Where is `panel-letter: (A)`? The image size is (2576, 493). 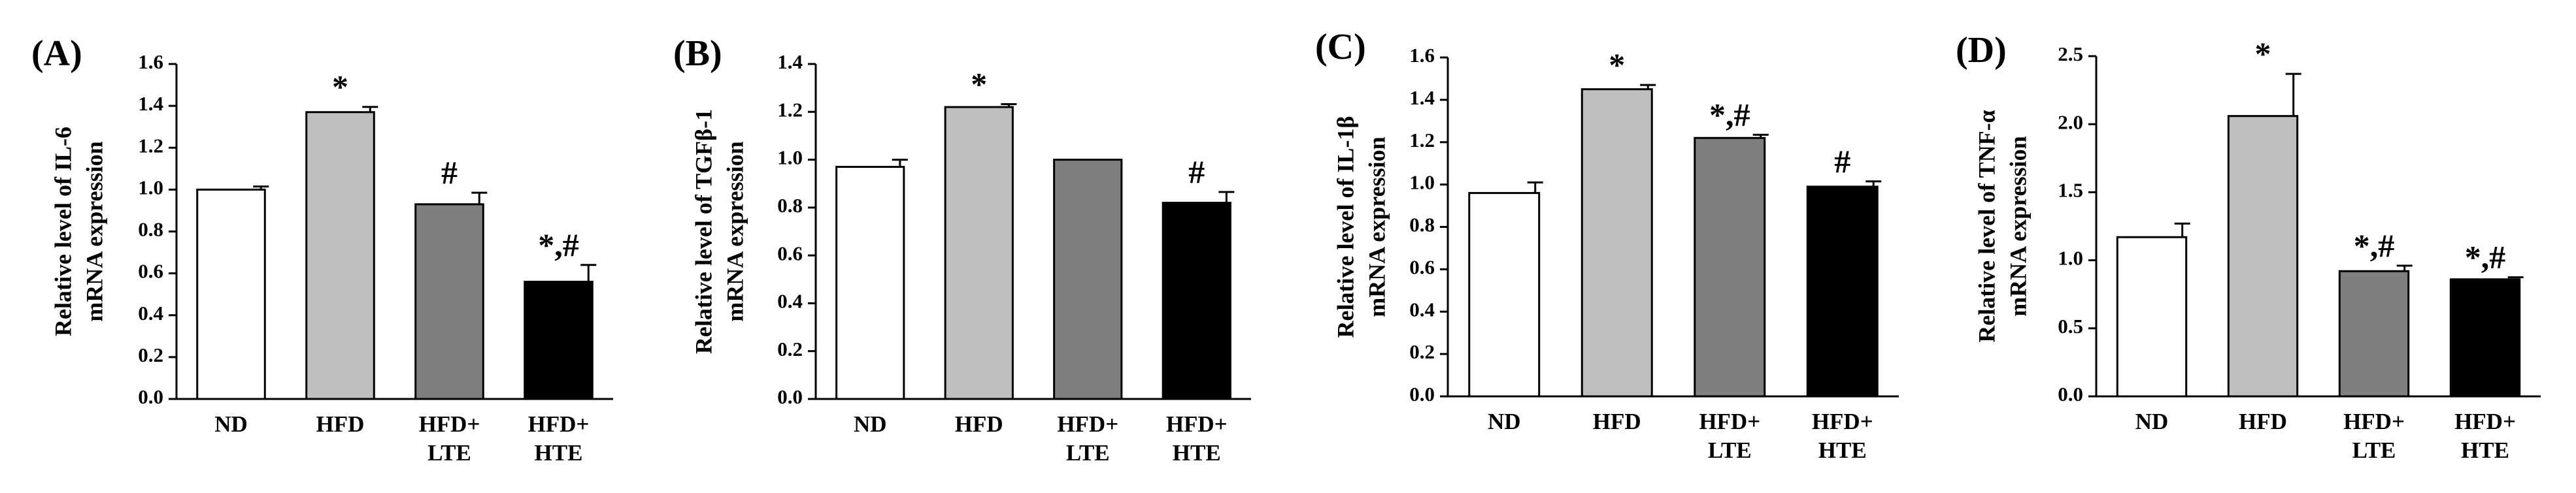 panel-letter: (A) is located at coordinates (56, 53).